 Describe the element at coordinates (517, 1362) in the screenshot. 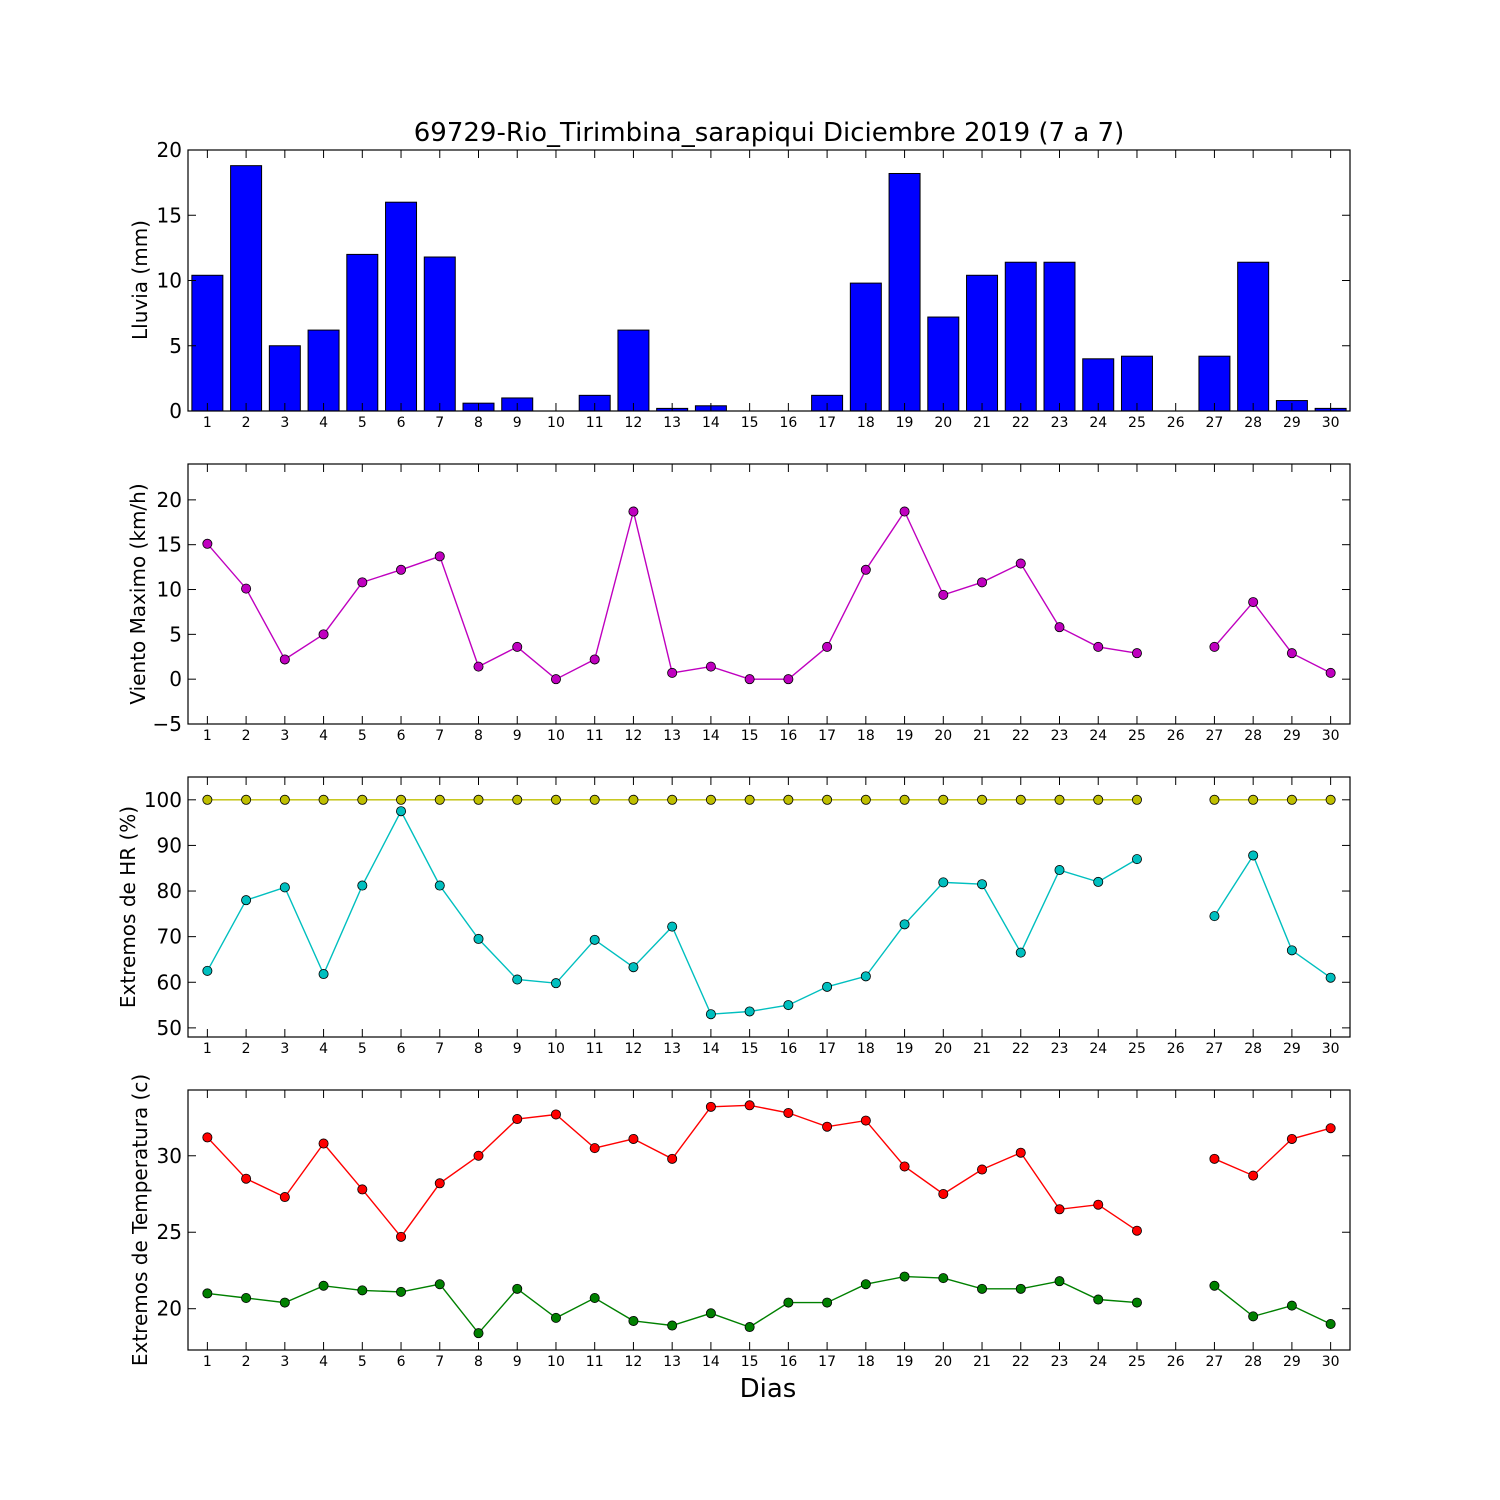

I see `x-tick-label: 9` at that location.